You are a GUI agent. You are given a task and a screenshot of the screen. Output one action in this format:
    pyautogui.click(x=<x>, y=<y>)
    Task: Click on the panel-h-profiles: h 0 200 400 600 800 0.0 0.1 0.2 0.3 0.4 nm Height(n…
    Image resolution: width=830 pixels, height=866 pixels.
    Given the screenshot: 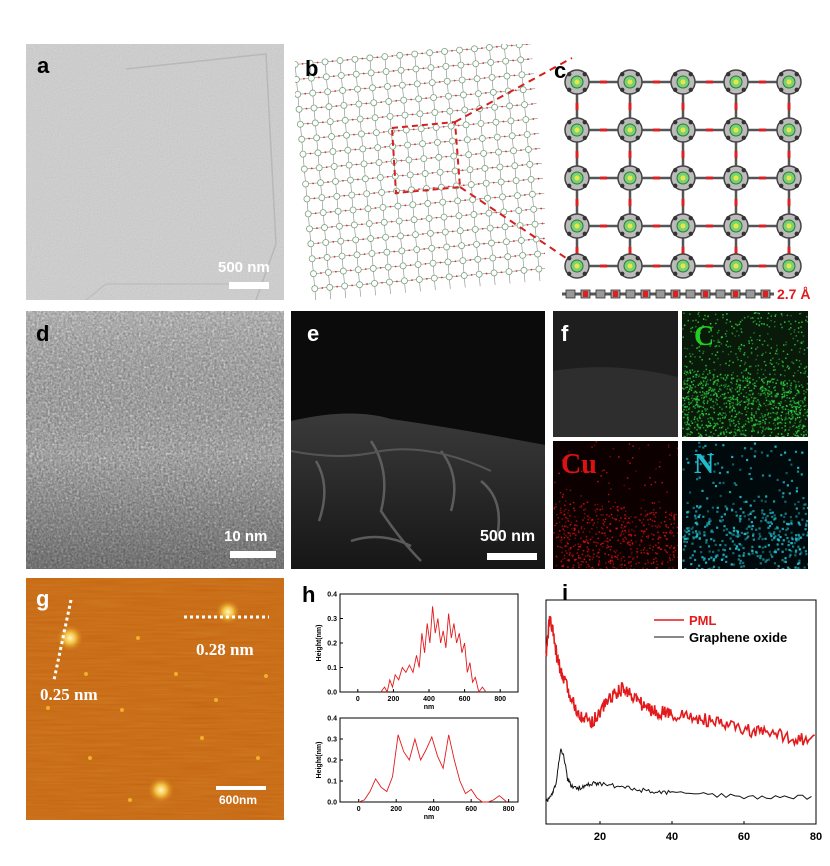 What is the action you would take?
    pyautogui.click(x=410, y=718)
    